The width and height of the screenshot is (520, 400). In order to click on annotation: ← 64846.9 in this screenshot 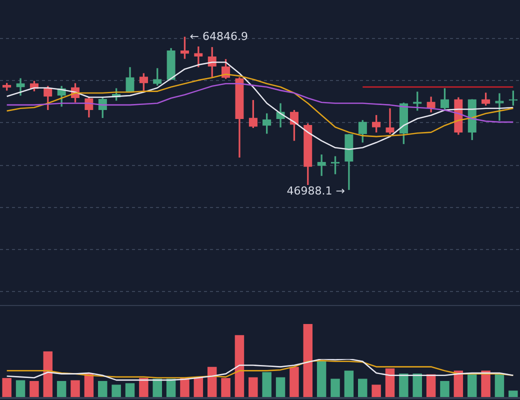, I will do `click(219, 36)`.